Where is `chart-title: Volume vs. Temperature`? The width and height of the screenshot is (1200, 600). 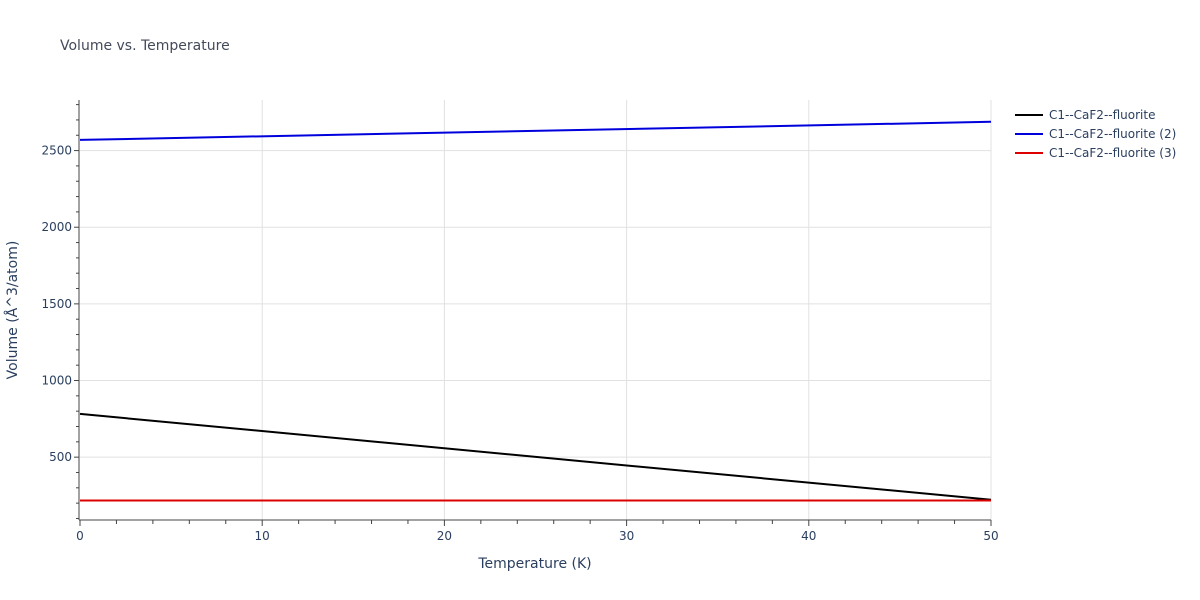 chart-title: Volume vs. Temperature is located at coordinates (145, 46).